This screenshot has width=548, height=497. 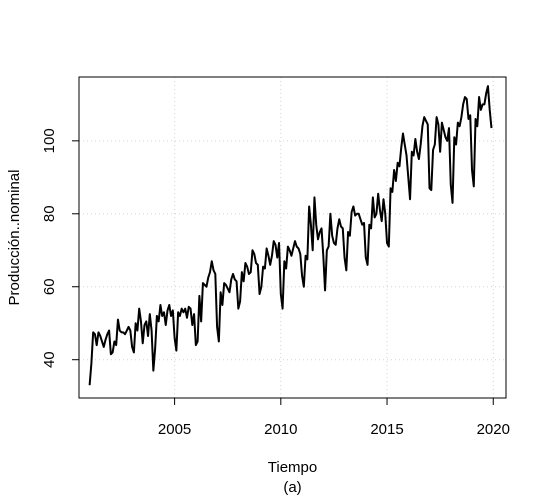 I want to click on y-tick-label: 100, so click(x=49, y=140).